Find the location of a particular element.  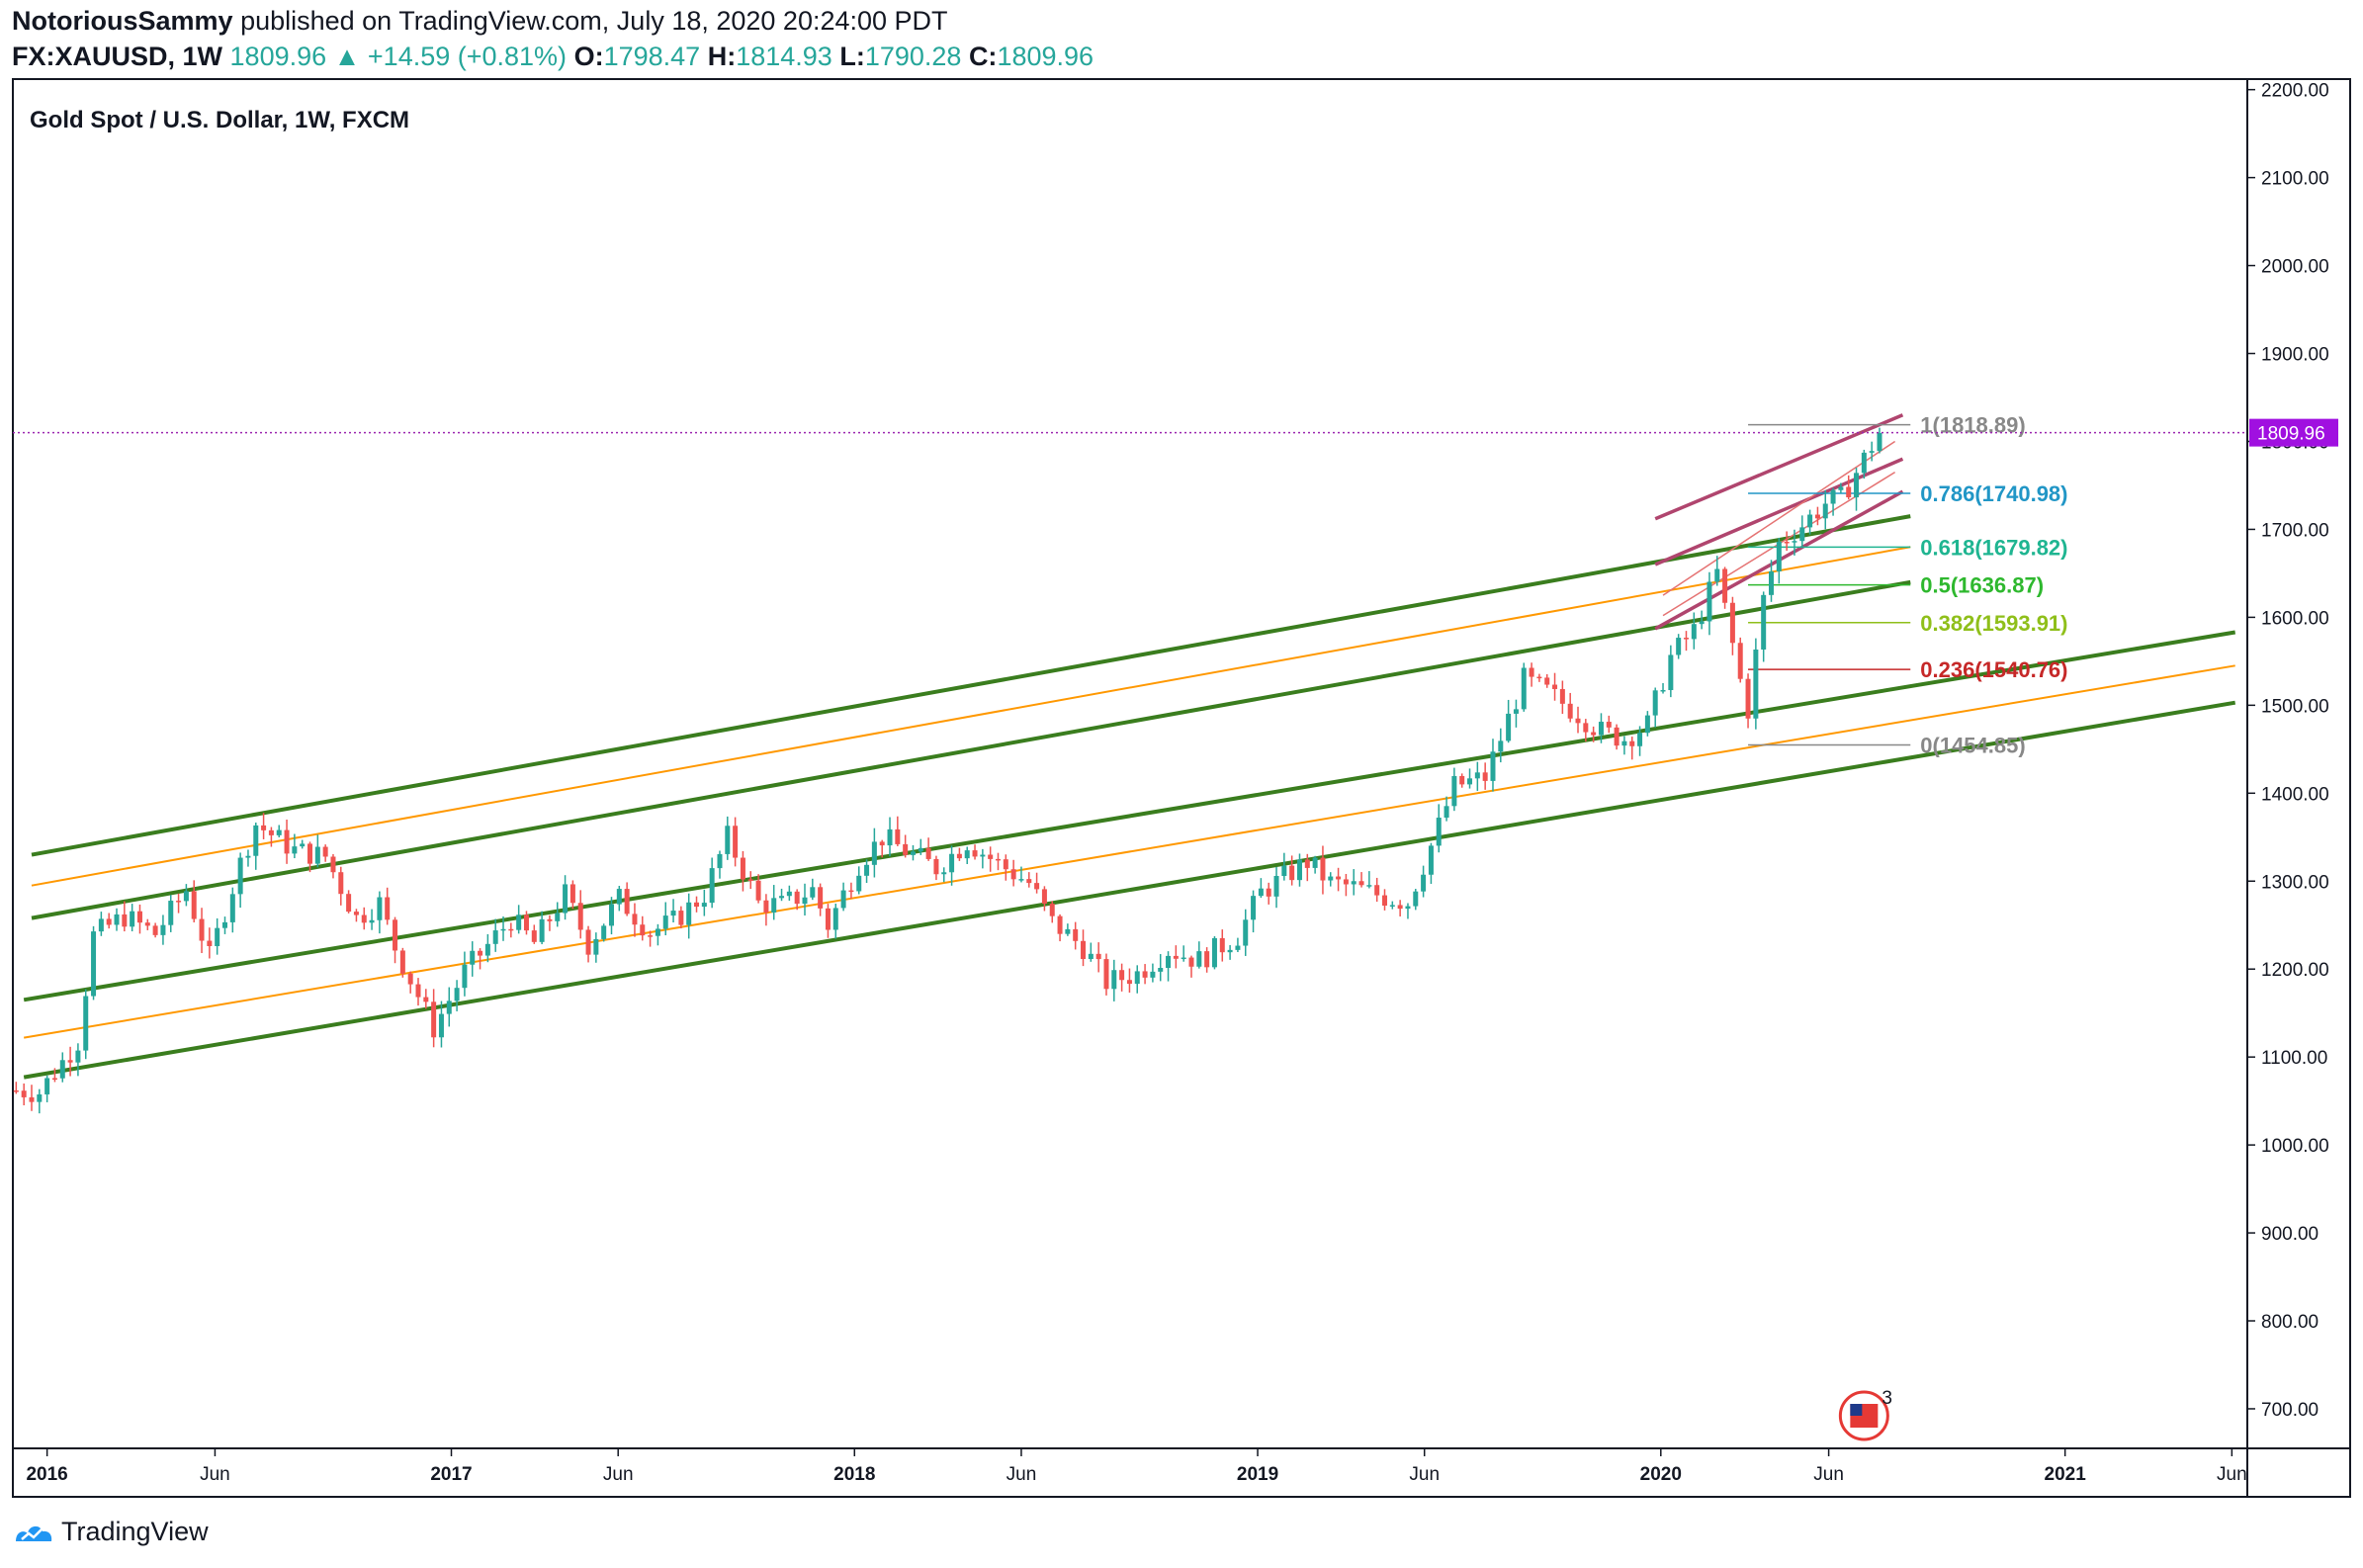

fib-level-label: 0.5(1636.87) is located at coordinates (1982, 585).